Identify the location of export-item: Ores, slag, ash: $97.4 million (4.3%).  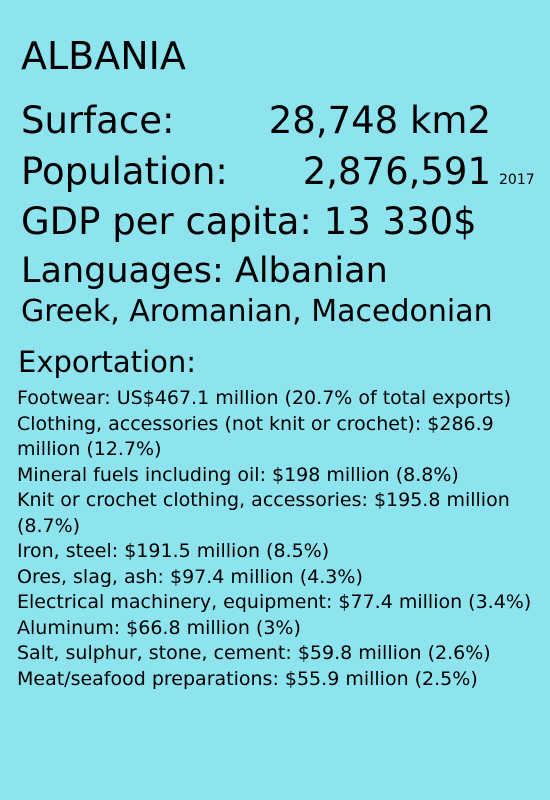
(190, 576).